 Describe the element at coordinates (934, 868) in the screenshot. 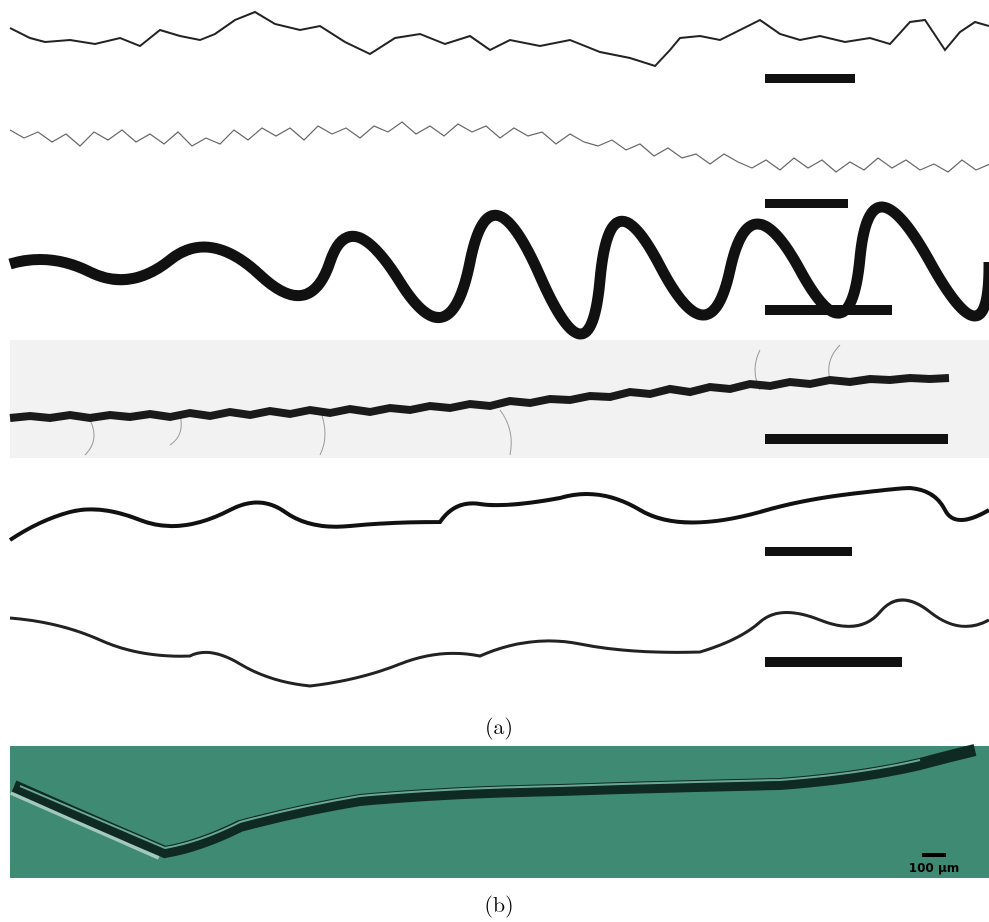

I see `scale-bar-label: 100 µm` at that location.